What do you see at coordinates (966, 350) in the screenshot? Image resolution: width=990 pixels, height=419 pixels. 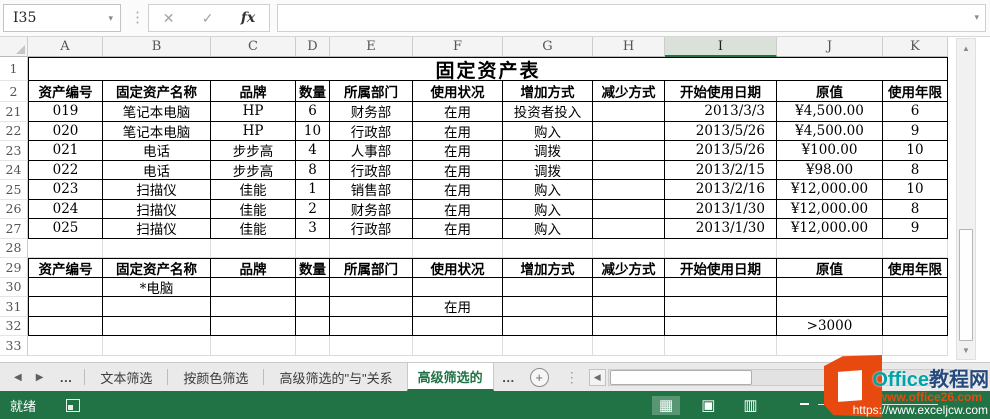 I see `scroll-down-icon: ▼` at bounding box center [966, 350].